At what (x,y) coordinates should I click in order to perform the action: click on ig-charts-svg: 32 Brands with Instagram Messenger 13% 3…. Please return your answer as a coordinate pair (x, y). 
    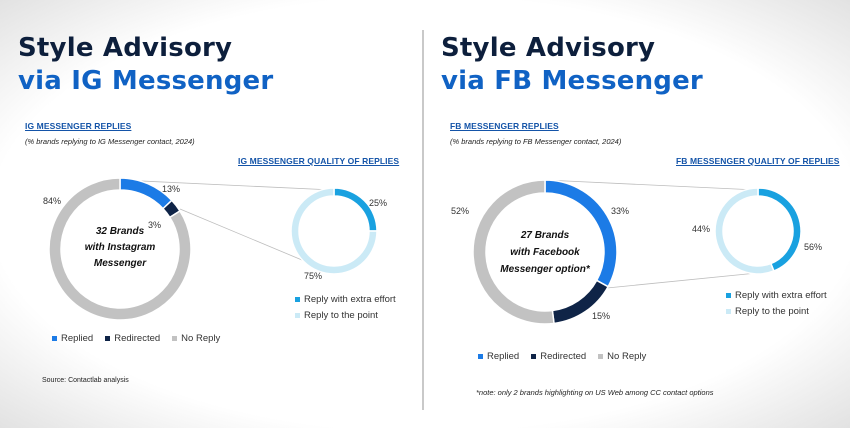
    Looking at the image, I should click on (215, 249).